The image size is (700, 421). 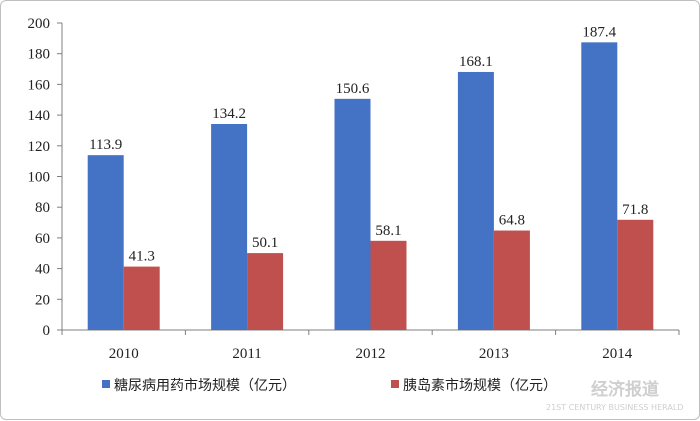 I want to click on y-tick-group: 0 20 40 60 80 100 120 140 160 180 200, so click(x=45, y=177).